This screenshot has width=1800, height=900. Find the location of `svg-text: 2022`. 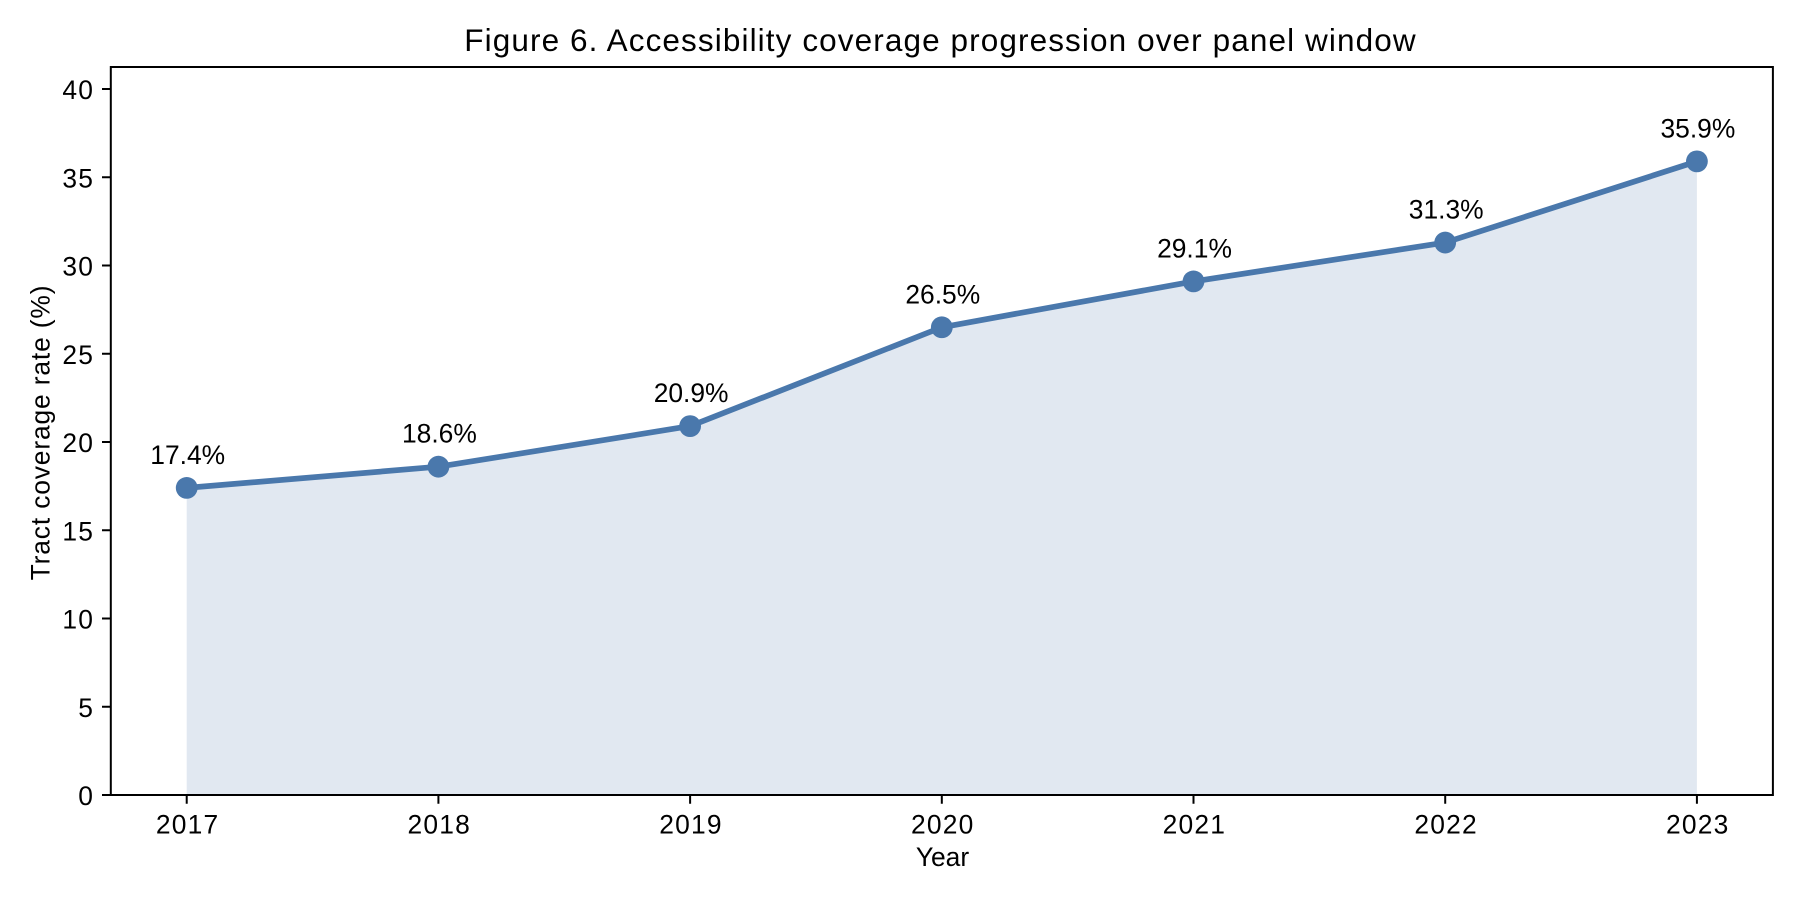

svg-text: 2022 is located at coordinates (1446, 824).